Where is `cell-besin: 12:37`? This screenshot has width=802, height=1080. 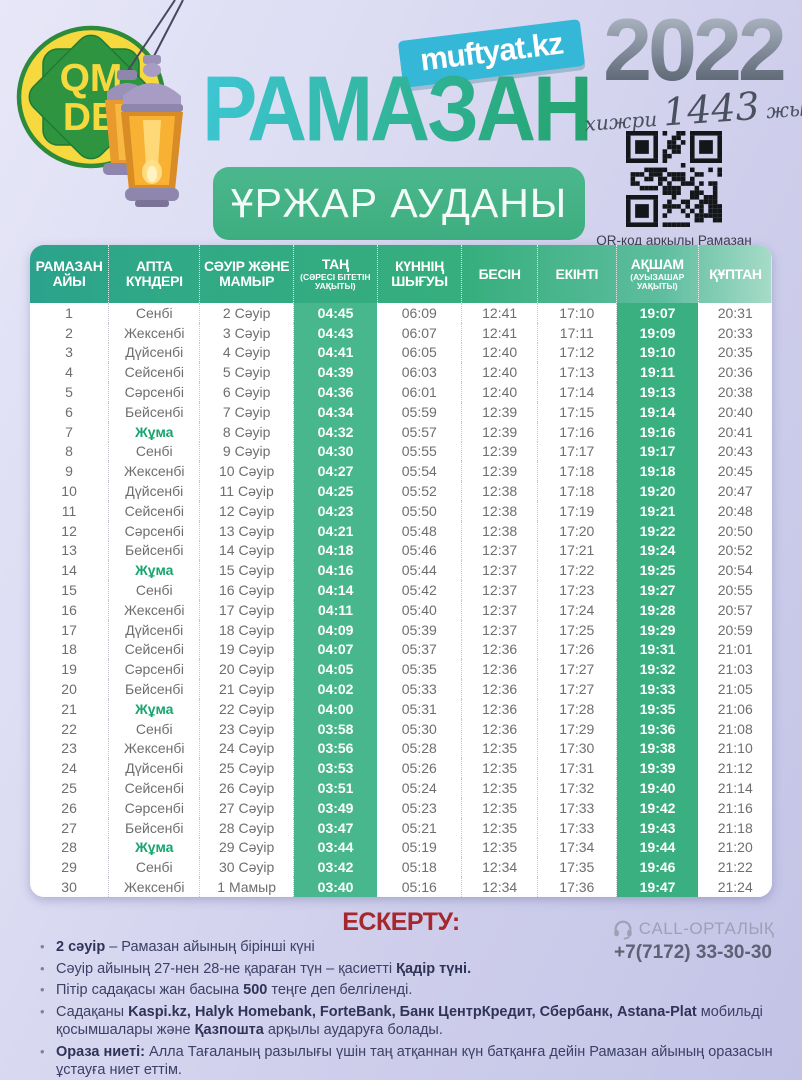 cell-besin: 12:37 is located at coordinates (499, 570).